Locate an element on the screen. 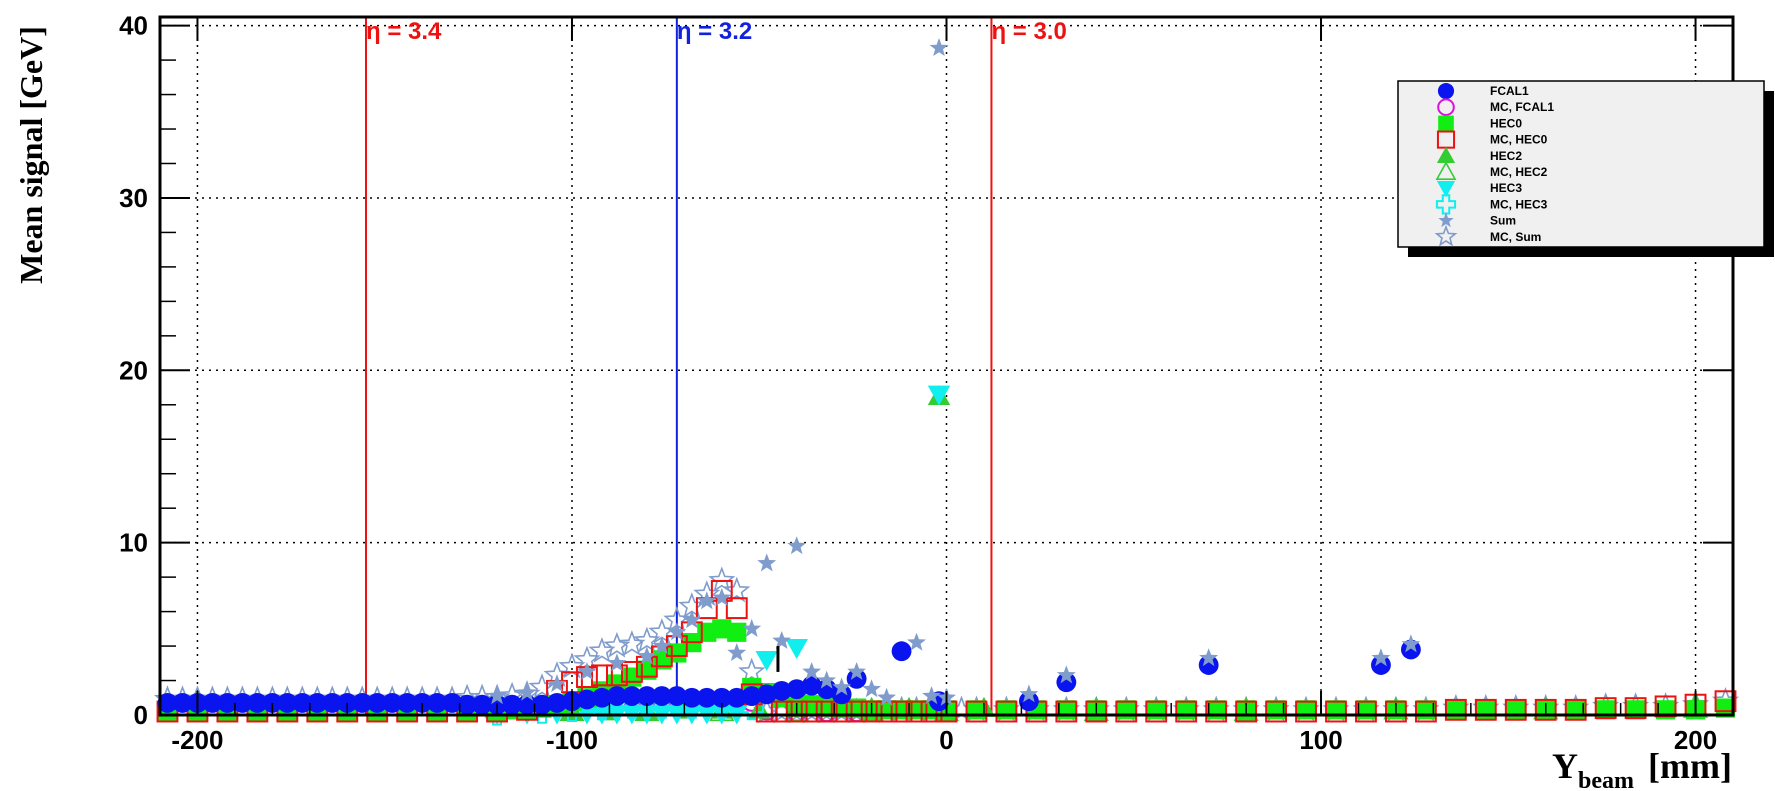 This screenshot has height=791, width=1775. legend-entry: MC, Sum is located at coordinates (1515, 237).